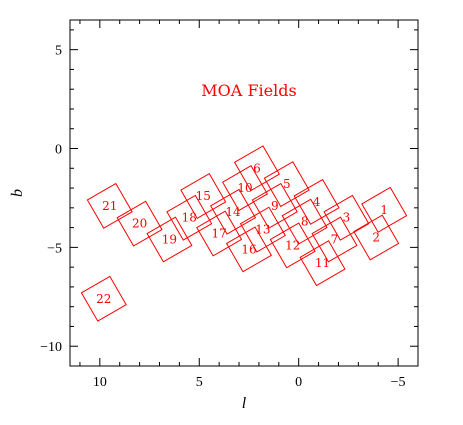 This screenshot has height=425, width=463. I want to click on field-5: 5, so click(286, 184).